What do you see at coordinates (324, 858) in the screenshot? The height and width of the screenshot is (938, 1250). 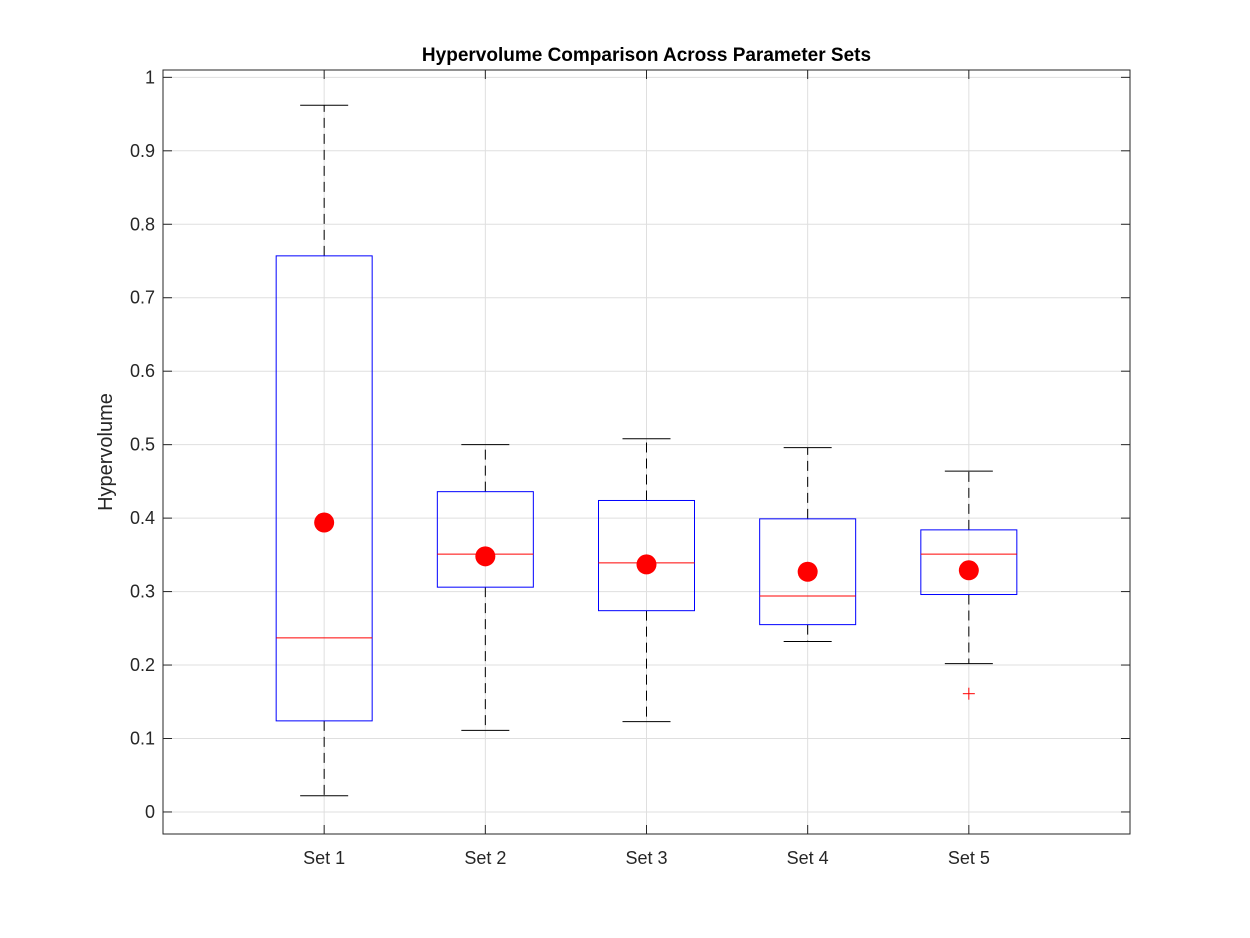 I see `x-tick-label: Set 1` at bounding box center [324, 858].